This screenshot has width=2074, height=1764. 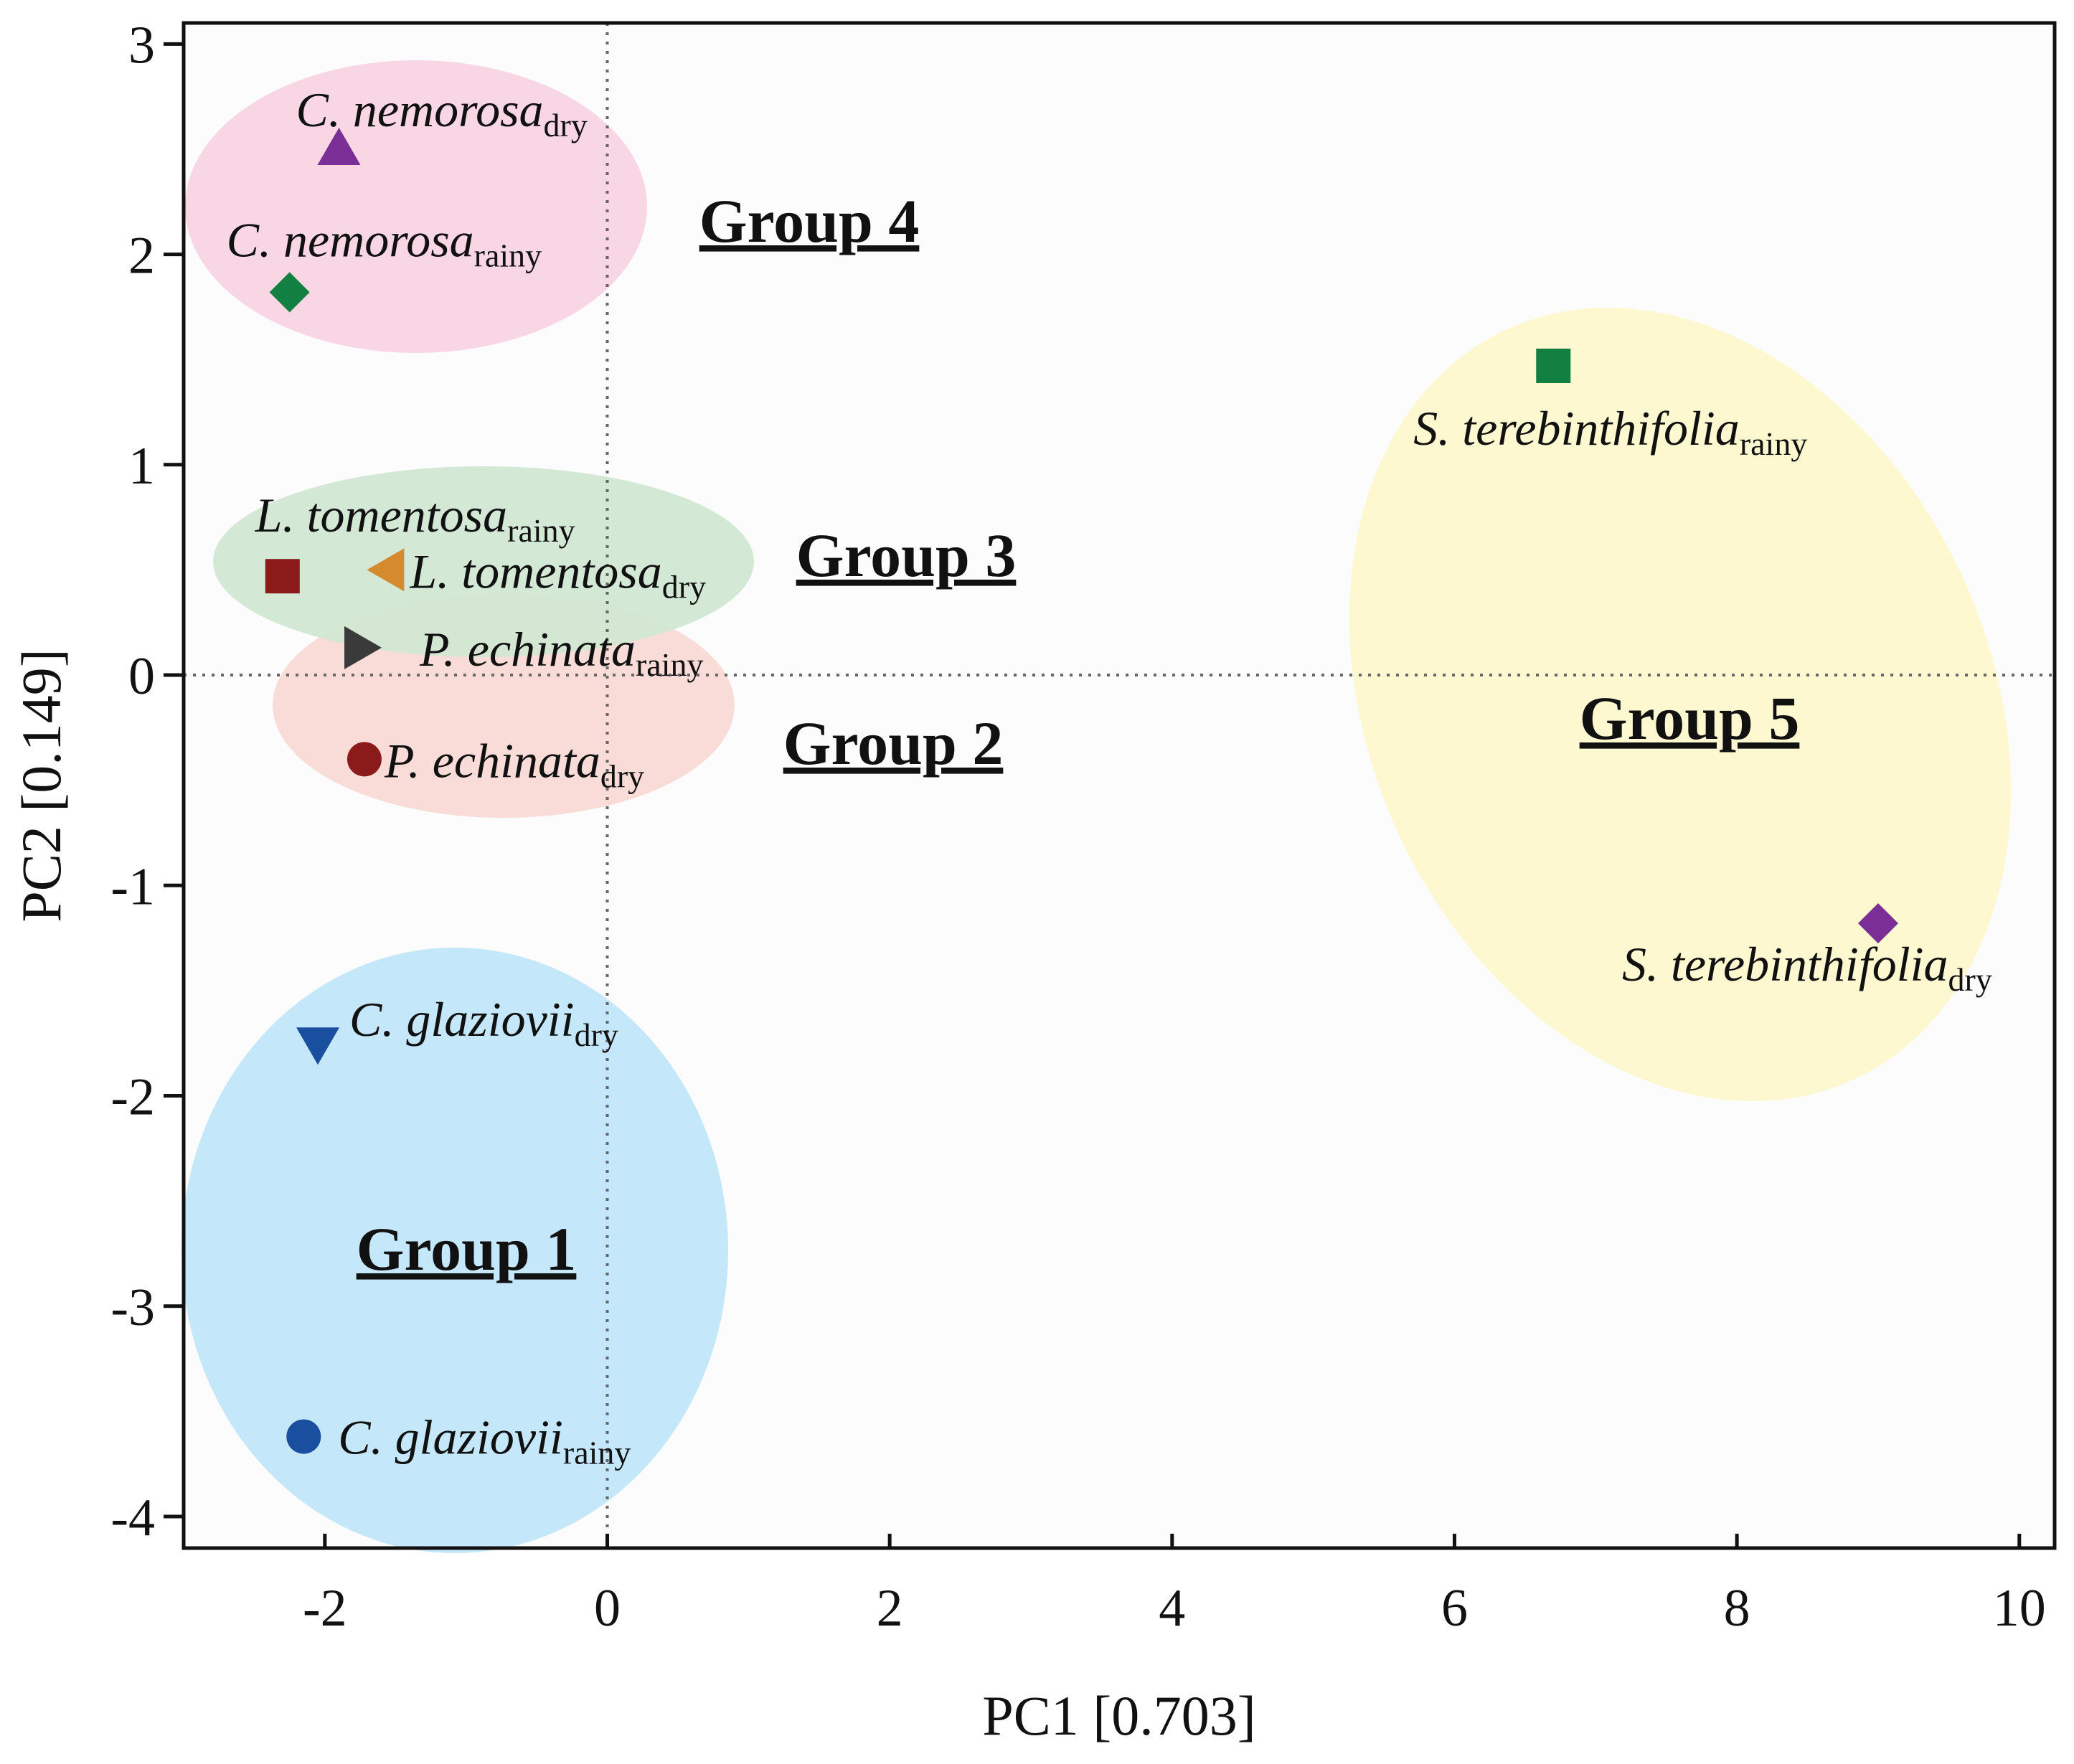 I want to click on y-axis-title: PC2 [0.149], so click(x=41, y=785).